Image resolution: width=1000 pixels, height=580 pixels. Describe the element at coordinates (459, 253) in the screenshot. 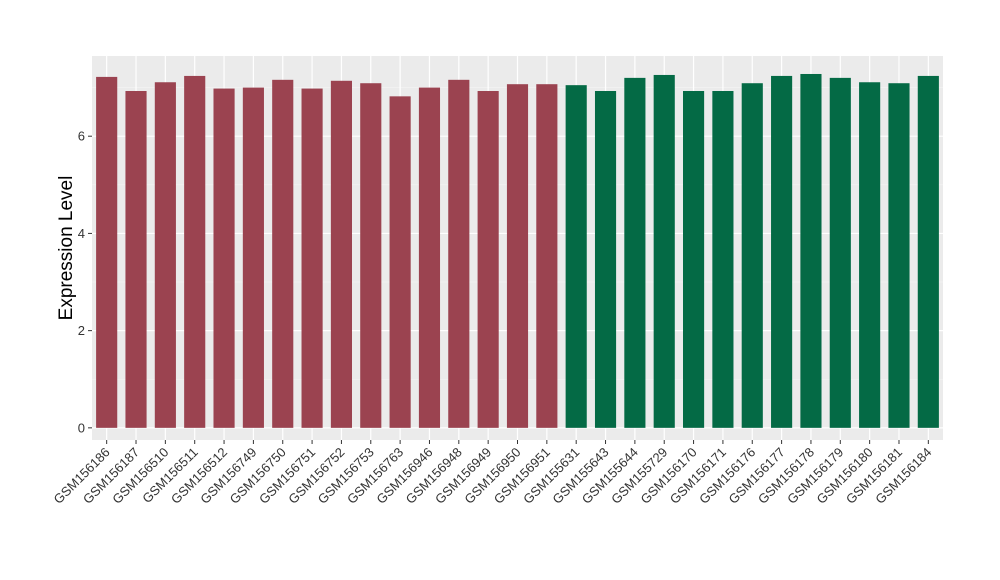

I see `bar-GSM156948` at that location.